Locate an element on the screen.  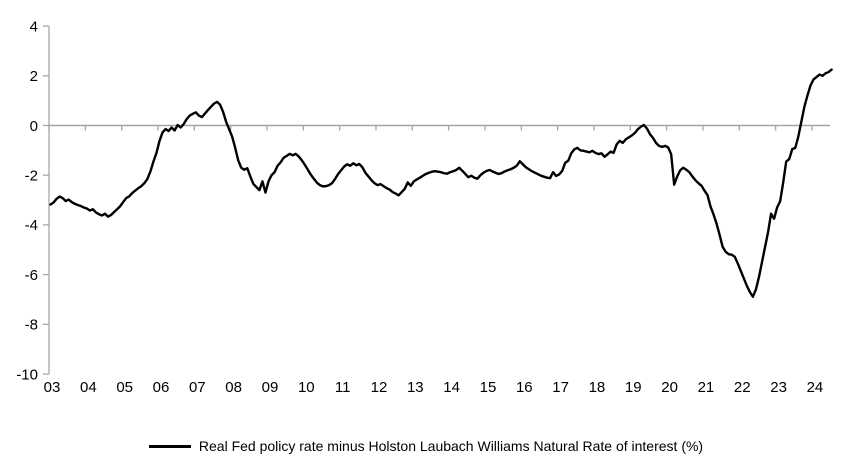
y-tick-label: -4 is located at coordinates (31, 225).